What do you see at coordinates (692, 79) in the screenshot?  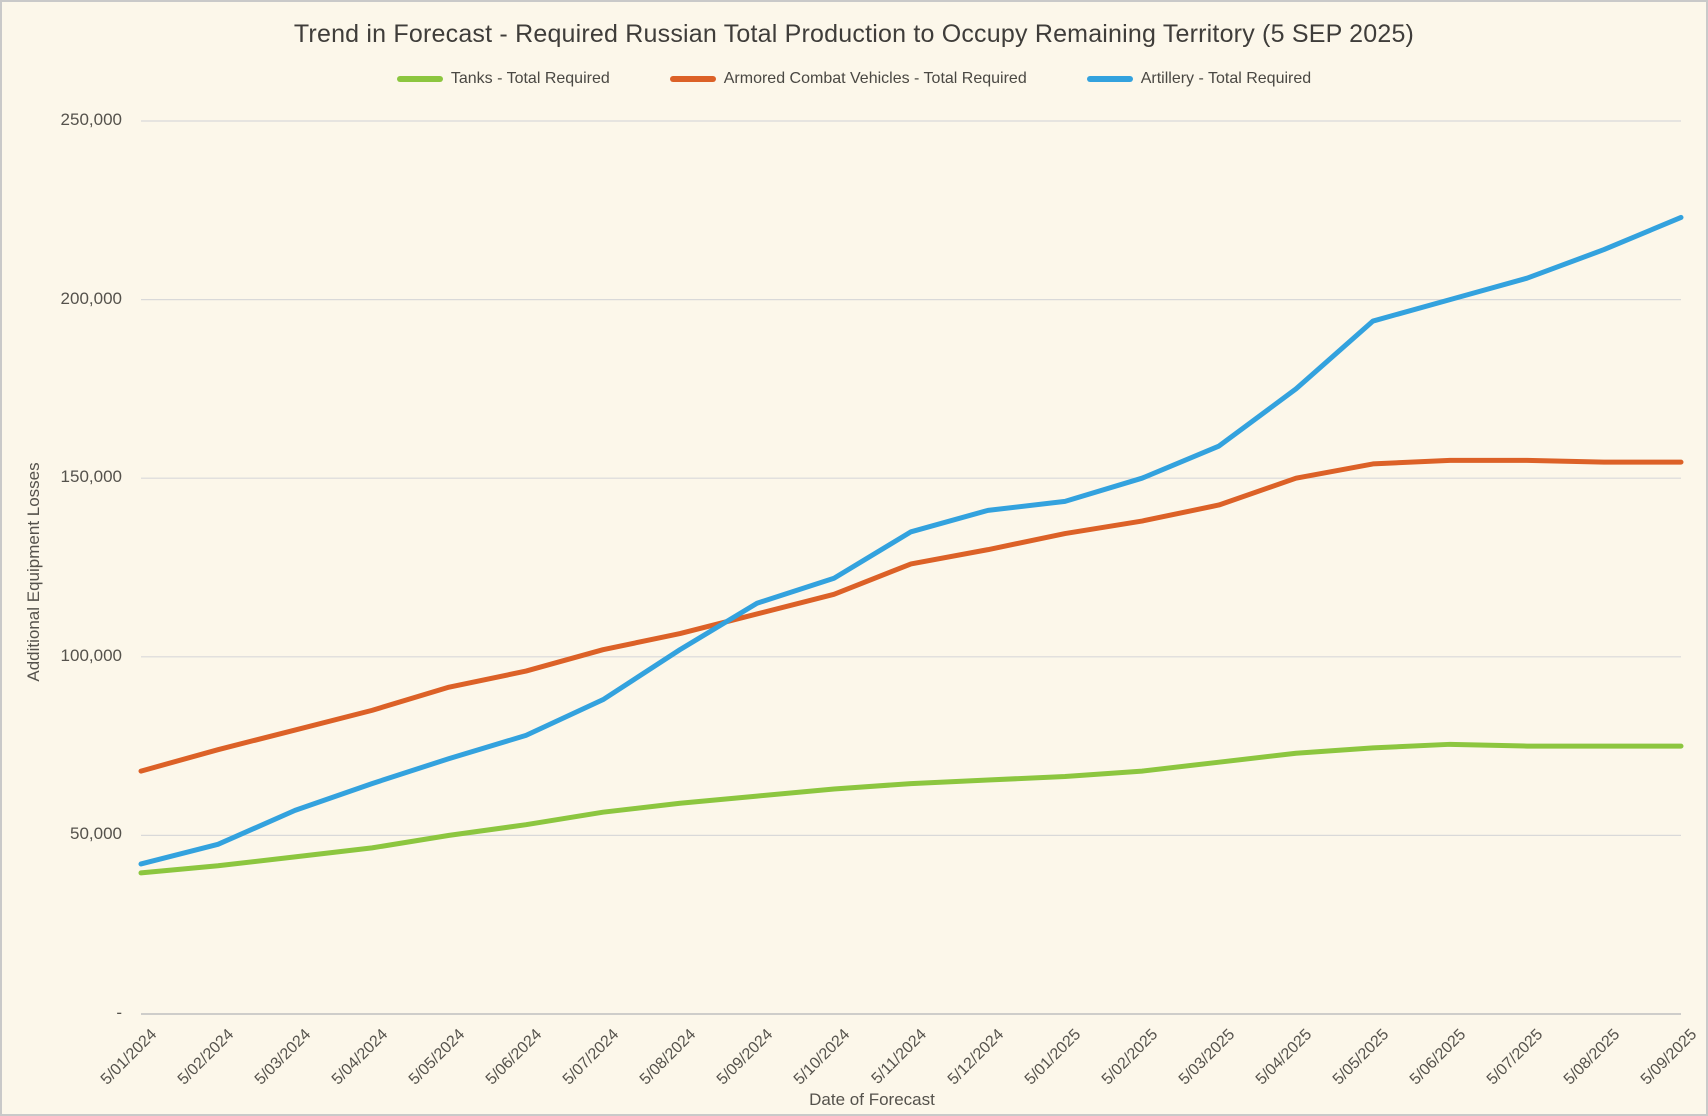 I see `legend-swatch-acv` at bounding box center [692, 79].